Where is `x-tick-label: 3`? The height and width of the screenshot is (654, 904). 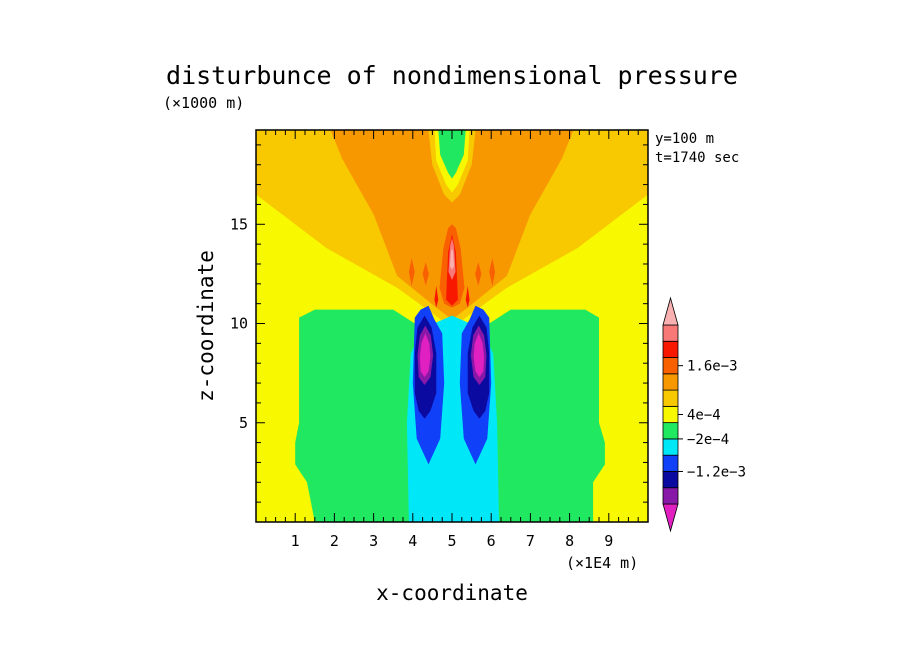 x-tick-label: 3 is located at coordinates (373, 541).